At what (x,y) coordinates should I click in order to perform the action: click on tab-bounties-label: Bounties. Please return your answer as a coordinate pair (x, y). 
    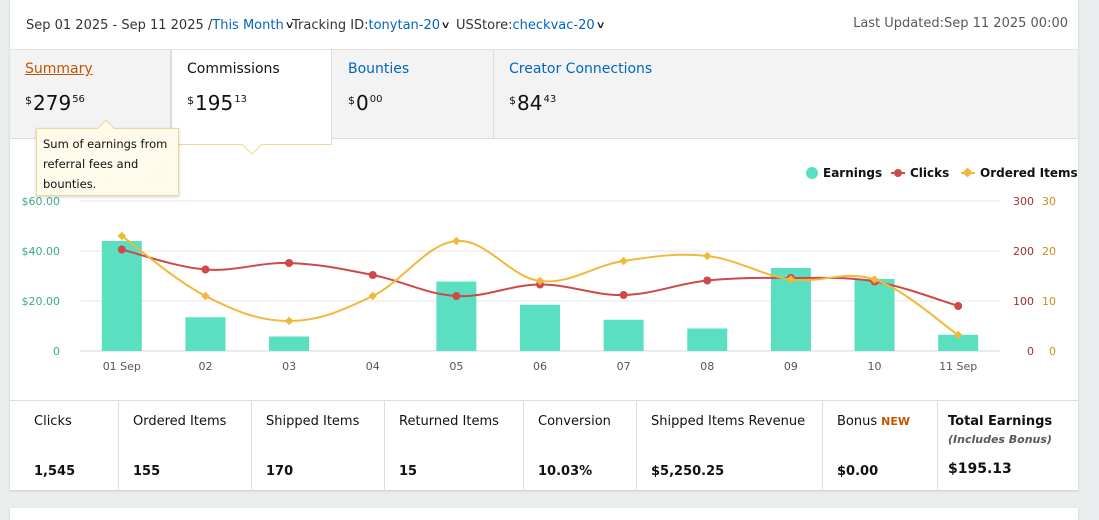
    Looking at the image, I should click on (379, 69).